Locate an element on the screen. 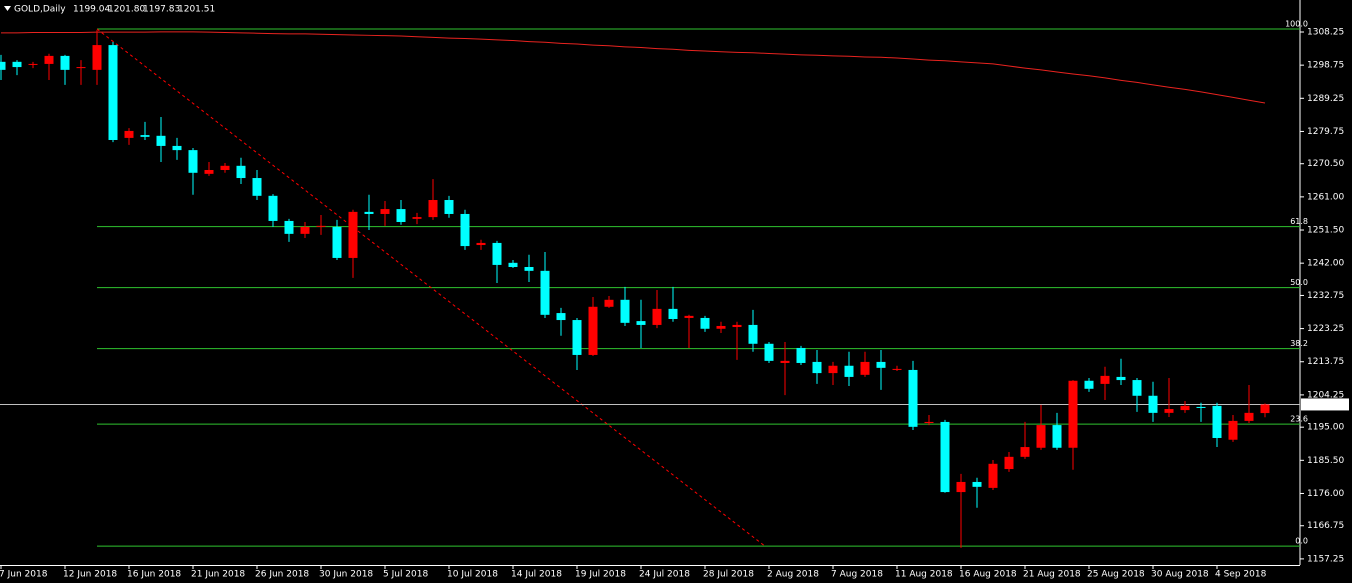 This screenshot has height=583, width=1352. y-tick-label: 1157.25 is located at coordinates (1325, 559).